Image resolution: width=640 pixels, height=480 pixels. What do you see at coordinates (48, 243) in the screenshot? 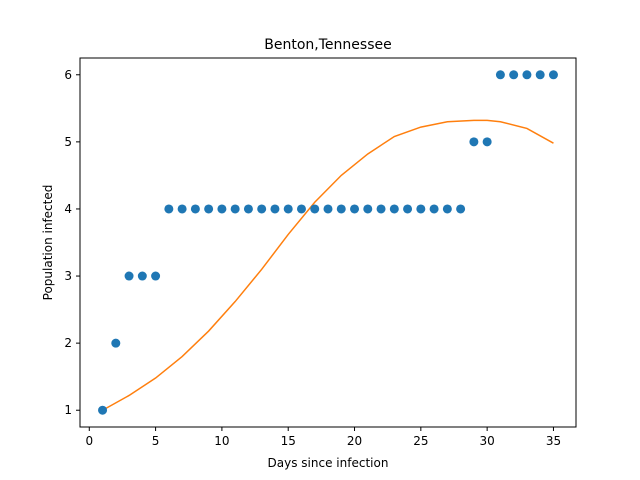
I see `y-axis-label: Population infected` at bounding box center [48, 243].